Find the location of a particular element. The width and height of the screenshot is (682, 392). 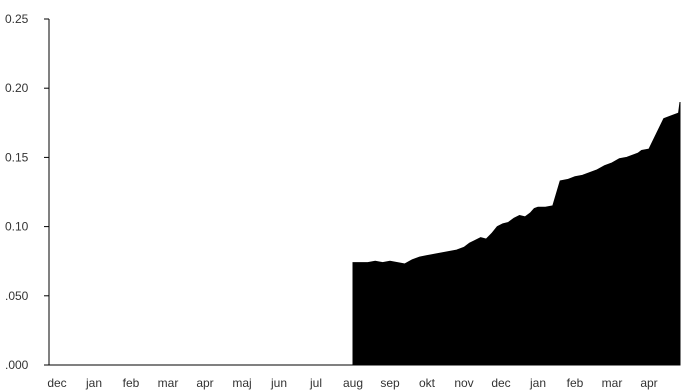

x-tick-label: nov is located at coordinates (463, 383).